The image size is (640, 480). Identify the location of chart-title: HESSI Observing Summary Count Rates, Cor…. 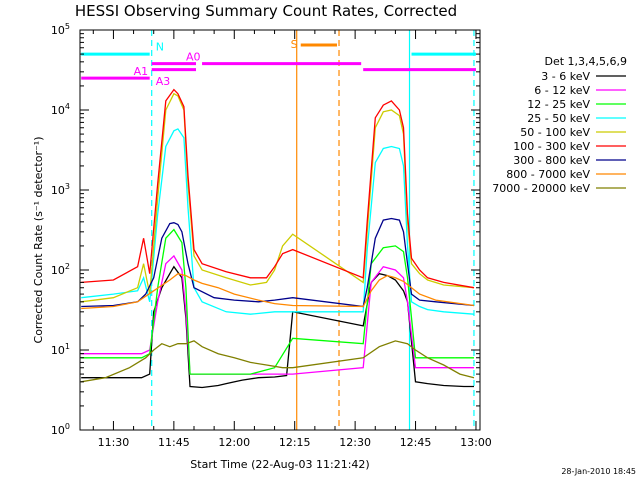
(266, 11).